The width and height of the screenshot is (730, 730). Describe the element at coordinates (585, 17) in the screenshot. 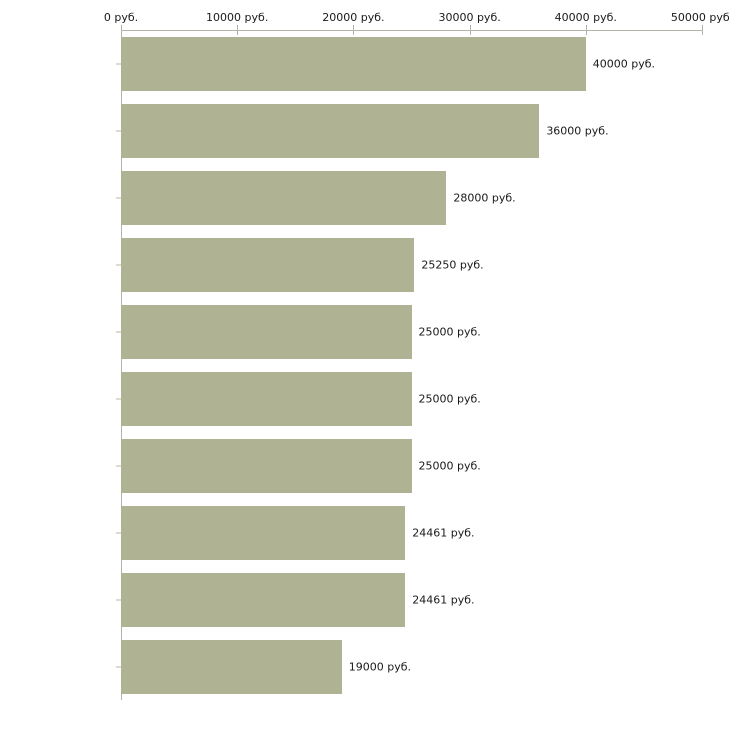

I see `x-axis-tick-label: 40000 руб.` at that location.